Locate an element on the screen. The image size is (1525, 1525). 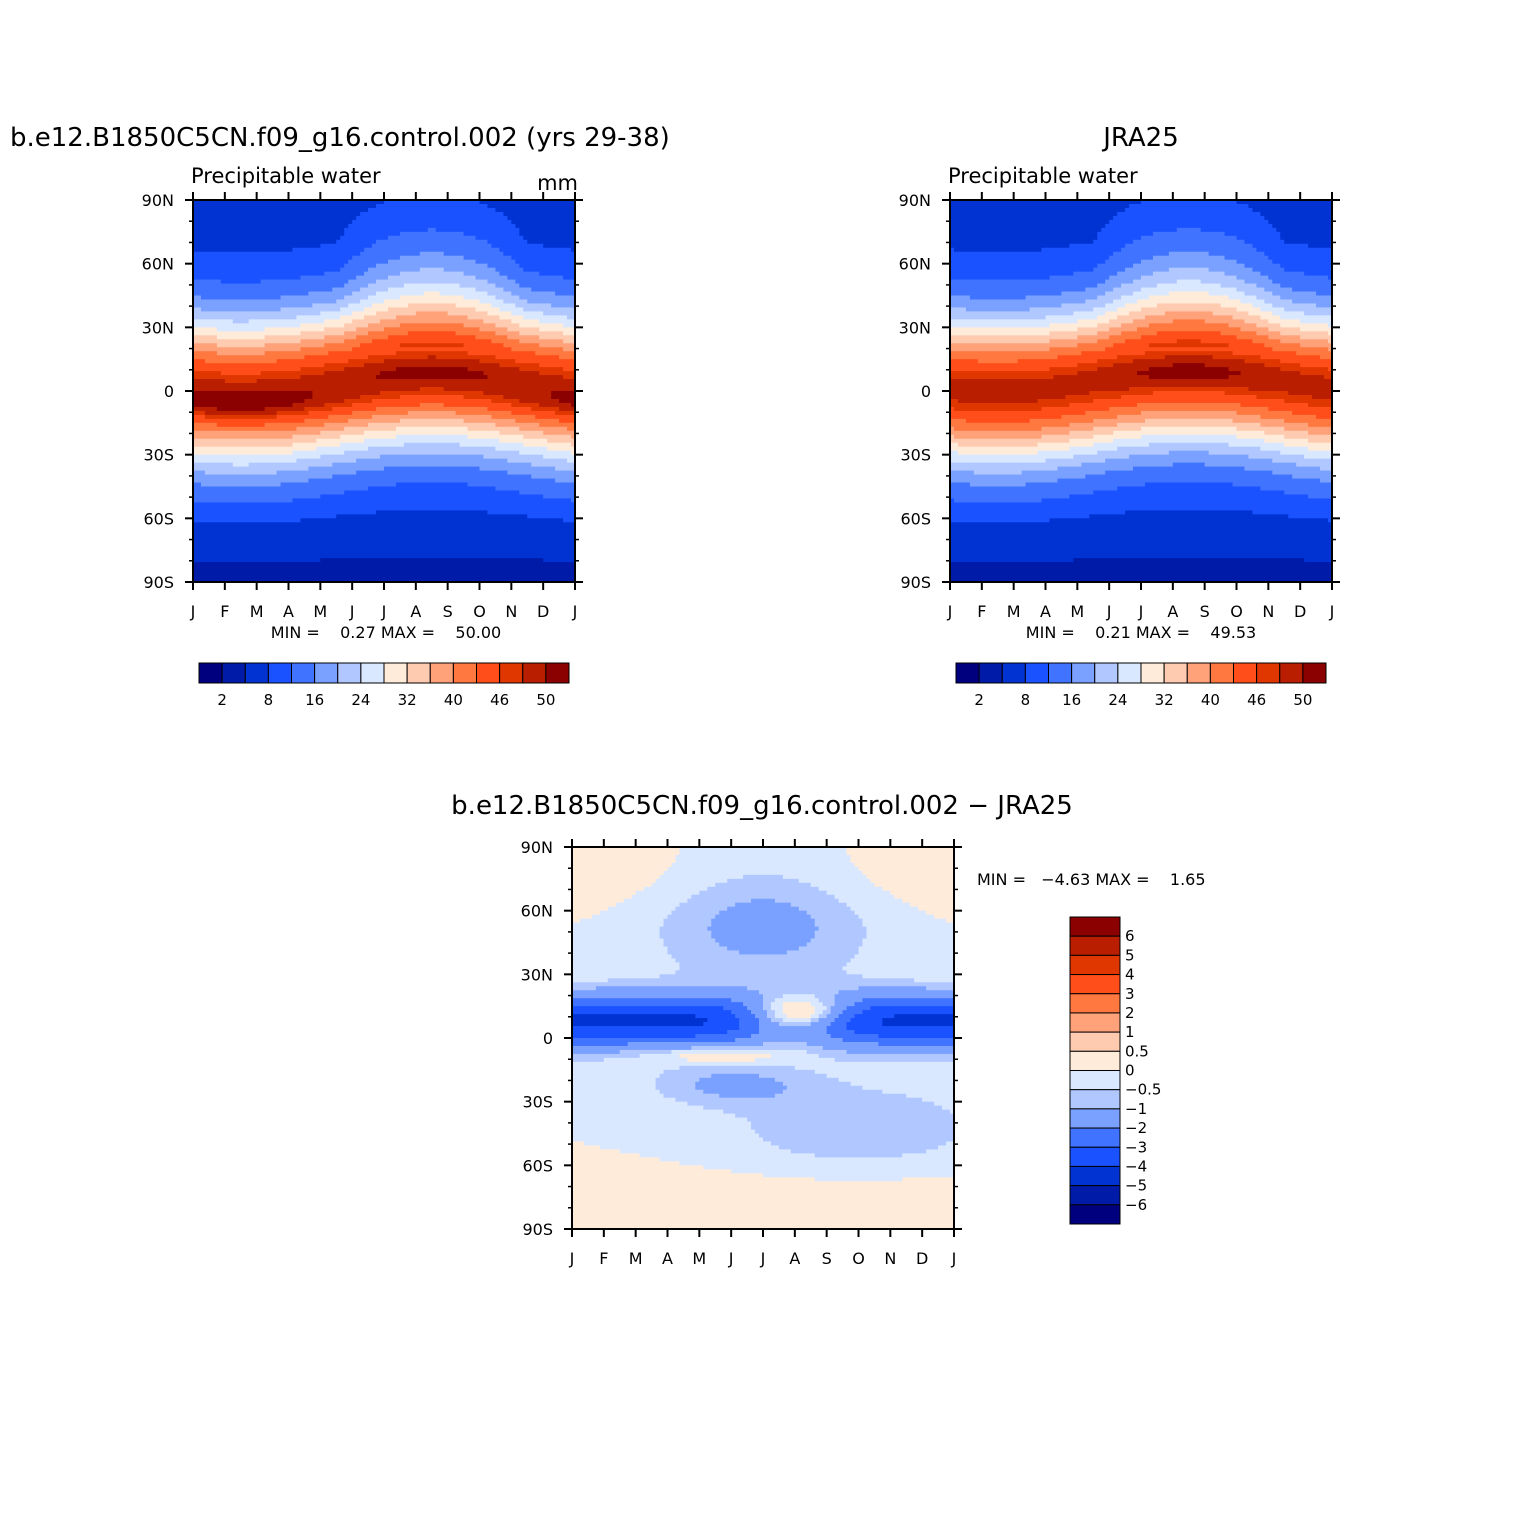
colorbar-label: 2 is located at coordinates (979, 700).